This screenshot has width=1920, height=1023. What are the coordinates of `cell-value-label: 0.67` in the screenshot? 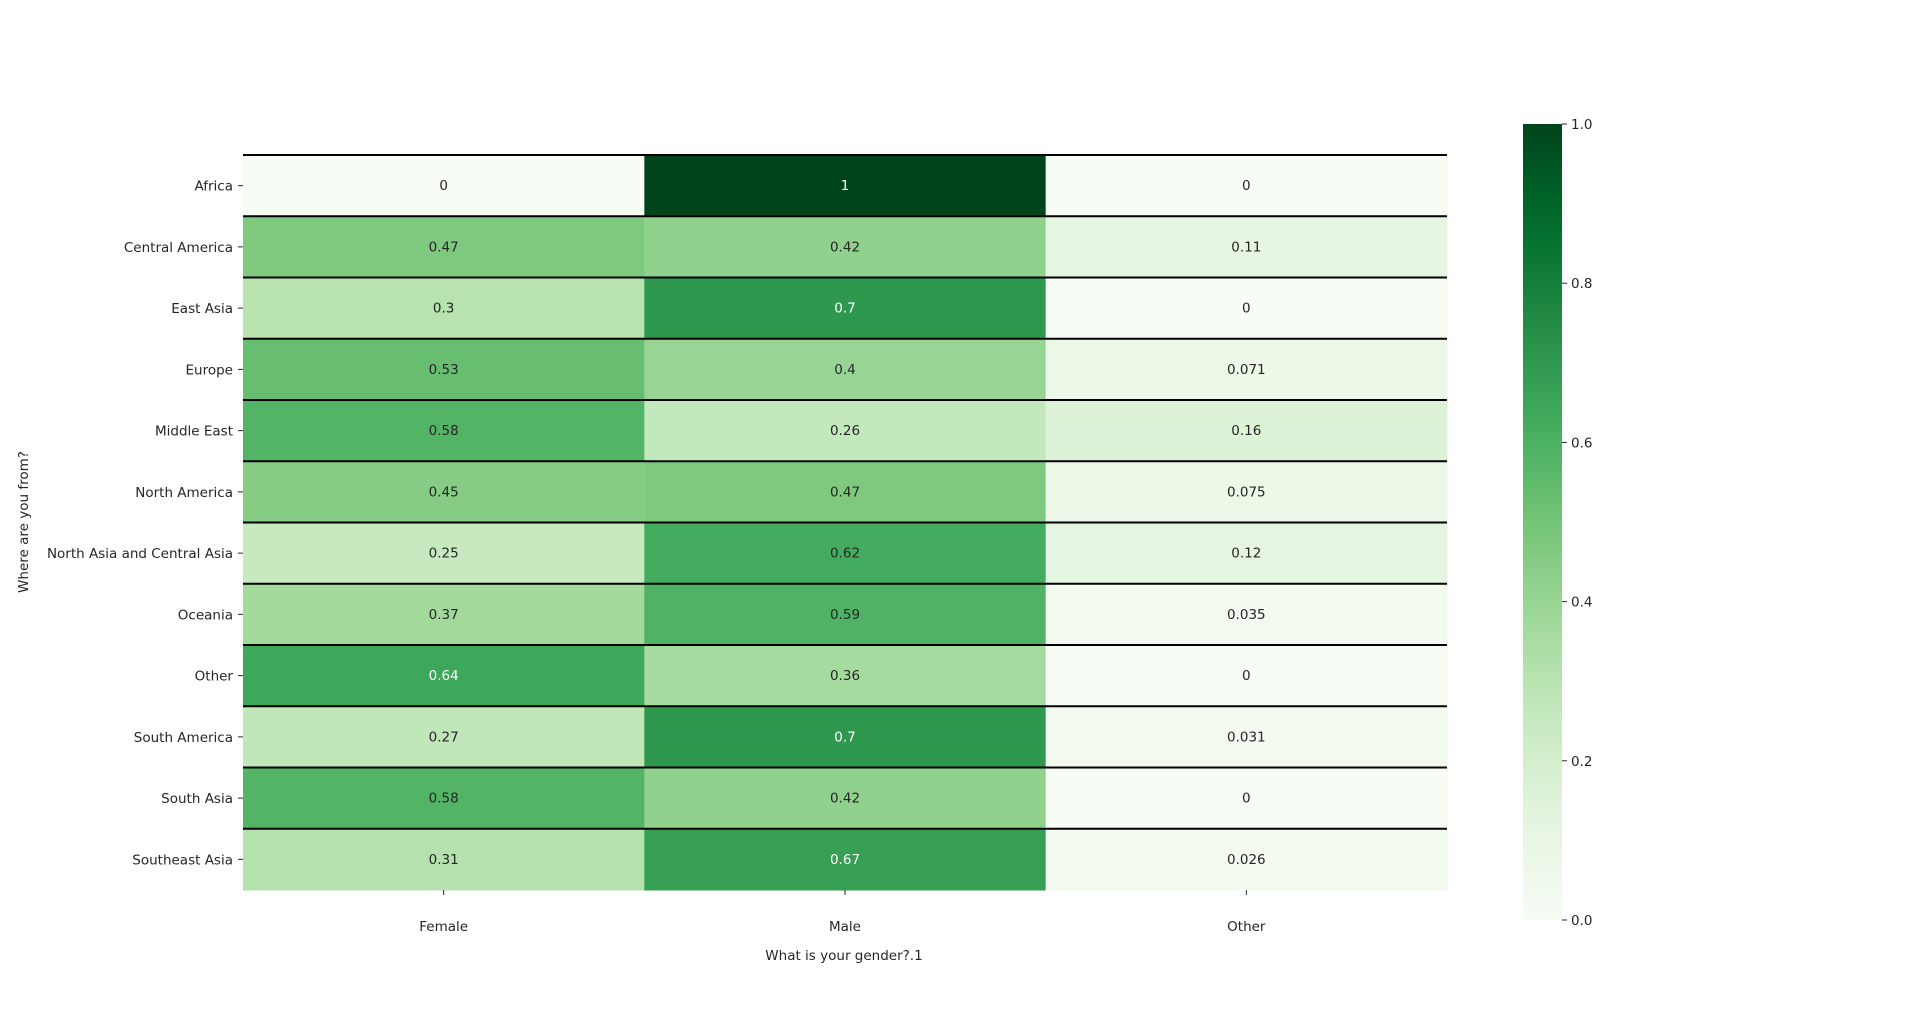 It's located at (845, 860).